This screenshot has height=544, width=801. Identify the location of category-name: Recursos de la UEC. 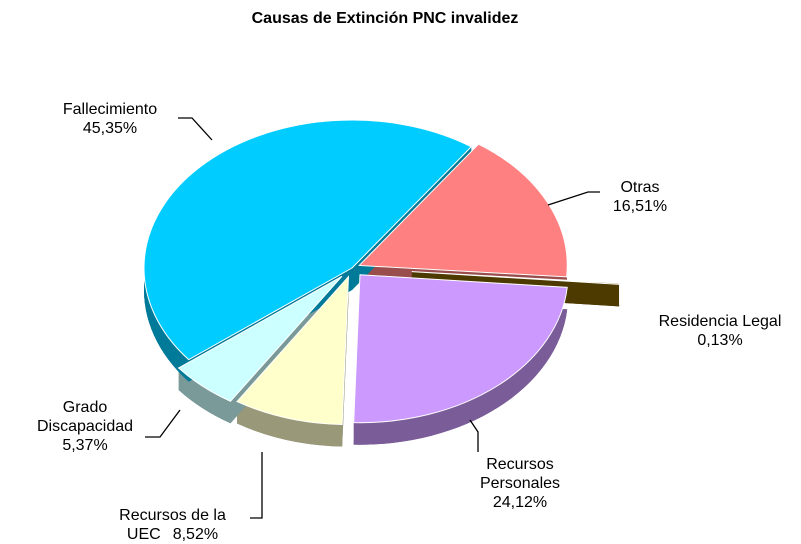
(172, 525).